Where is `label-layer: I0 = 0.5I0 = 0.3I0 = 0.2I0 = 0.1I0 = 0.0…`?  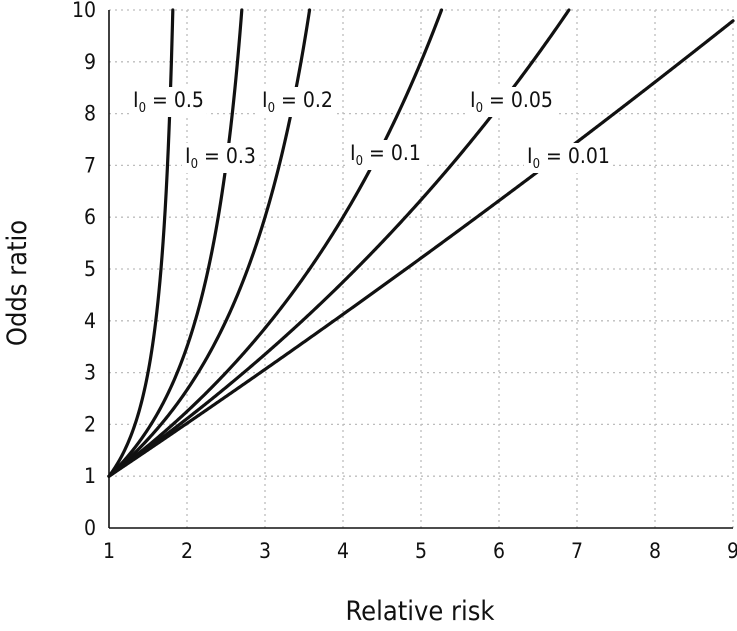
label-layer: I0 = 0.5I0 = 0.3I0 = 0.2I0 = 0.1I0 = 0.0… is located at coordinates (371, 130).